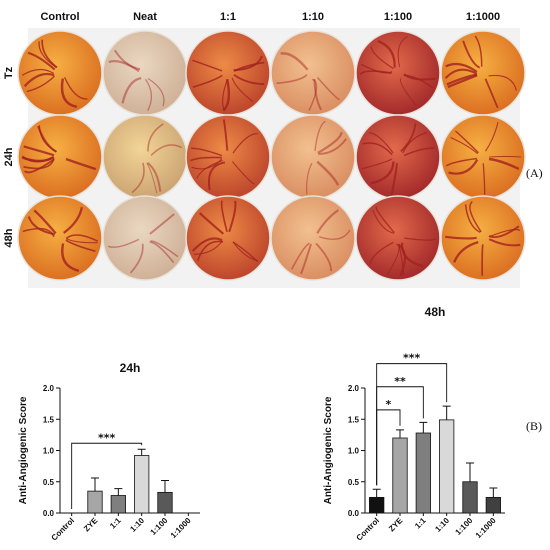 The height and width of the screenshot is (550, 550). Describe the element at coordinates (435, 312) in the screenshot. I see `chart-title: 48h` at that location.